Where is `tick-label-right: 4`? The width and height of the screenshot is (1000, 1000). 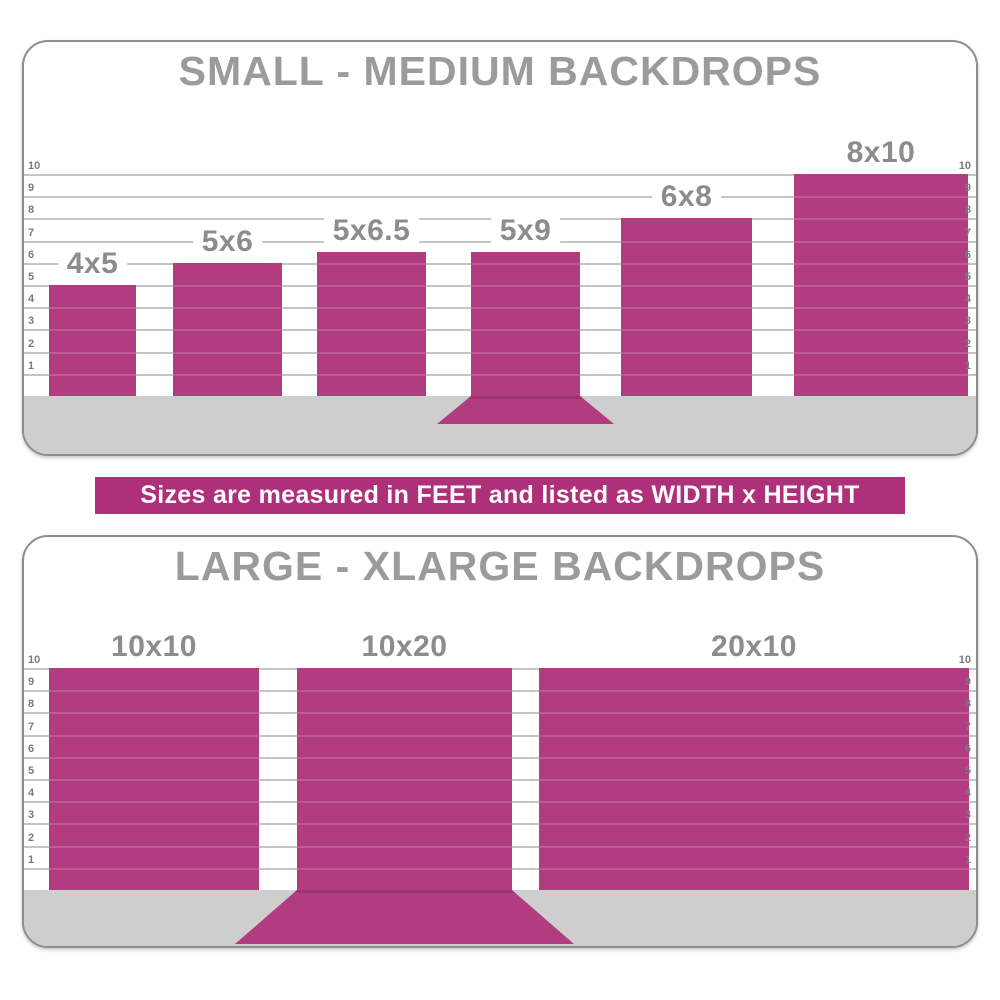 tick-label-right: 4 is located at coordinates (967, 299).